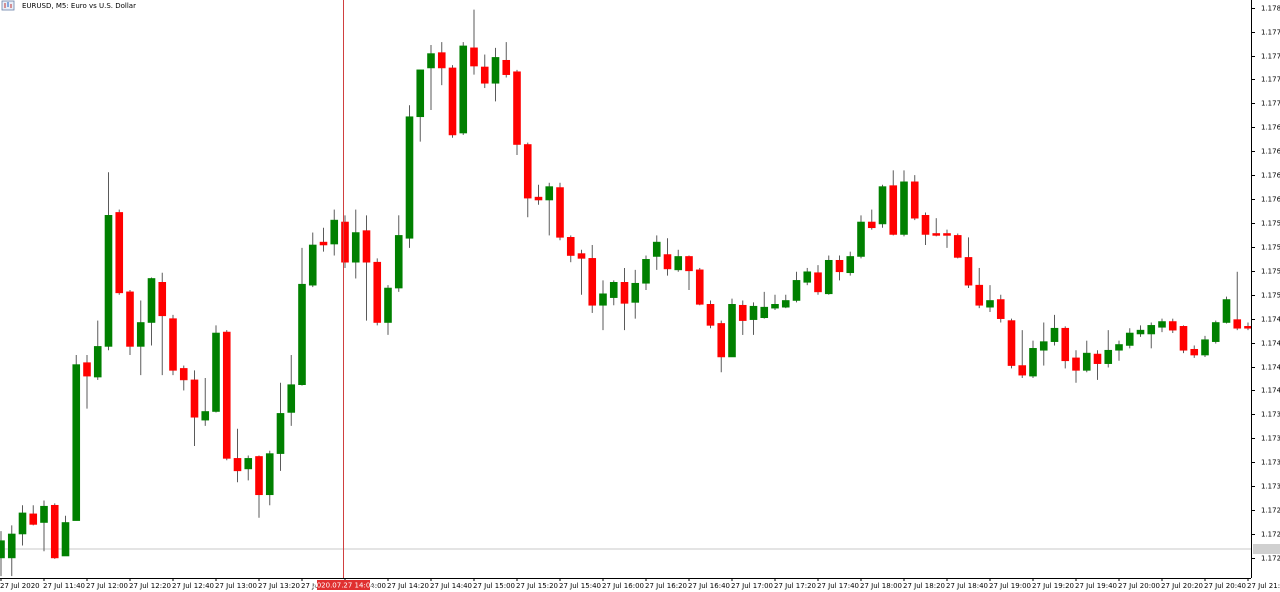  I want to click on x-tick-label: 27 Jul 13:00, so click(236, 586).